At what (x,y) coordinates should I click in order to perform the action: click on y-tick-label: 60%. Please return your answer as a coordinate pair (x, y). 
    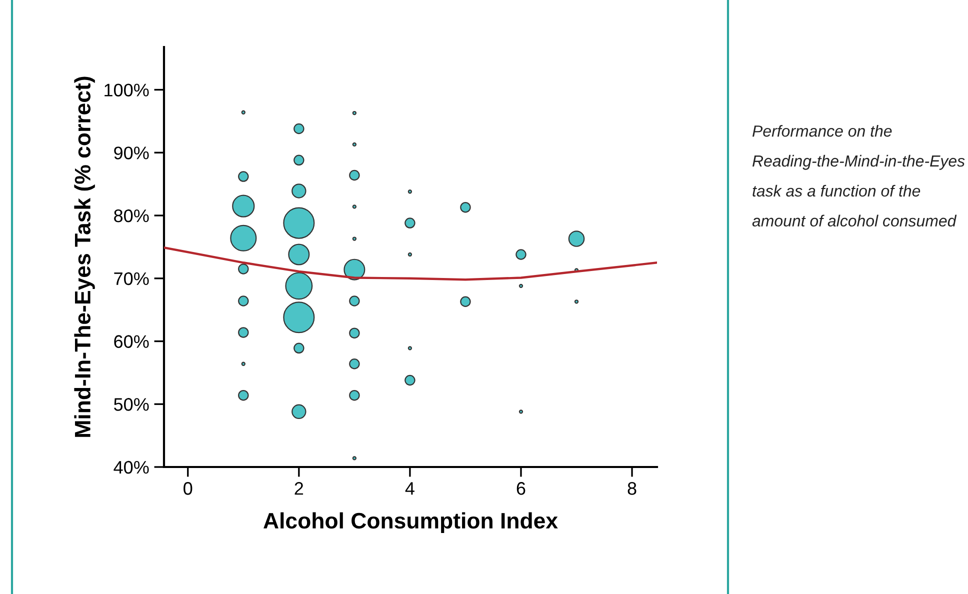
    Looking at the image, I should click on (131, 341).